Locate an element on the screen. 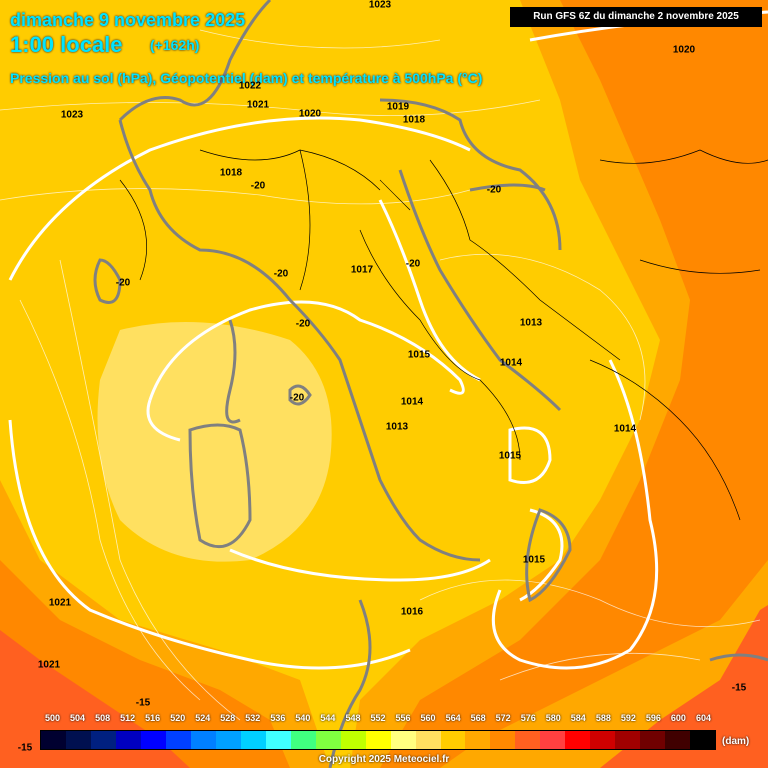 This screenshot has width=768, height=768. legend-value: 564 is located at coordinates (453, 718).